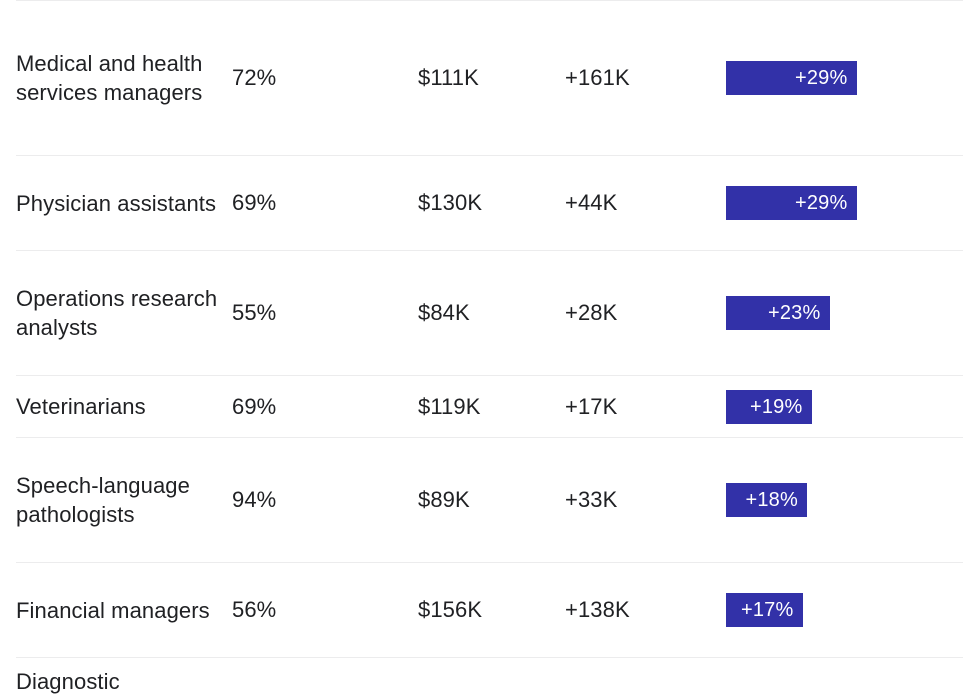 Image resolution: width=980 pixels, height=699 pixels. I want to click on growth-bar-cell: +18%, so click(844, 500).